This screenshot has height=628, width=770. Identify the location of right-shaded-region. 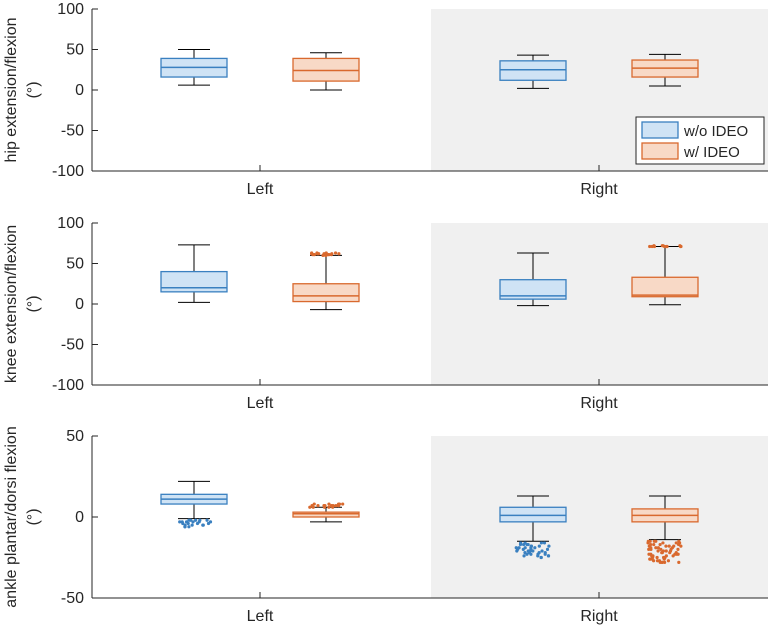
(599, 517).